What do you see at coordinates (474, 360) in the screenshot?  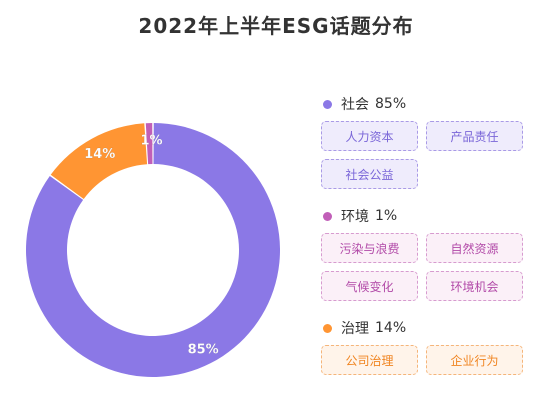 I see `topic-tag: 企业行为` at bounding box center [474, 360].